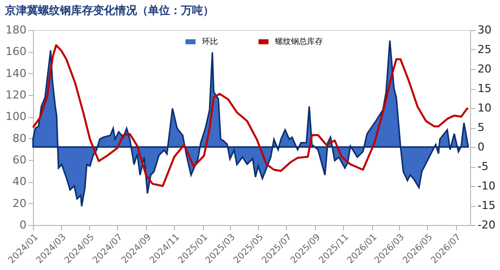 Image resolution: width=500 pixels, height=270 pixels. Describe the element at coordinates (19, 160) in the screenshot. I see `y-tick-label: 60` at that location.